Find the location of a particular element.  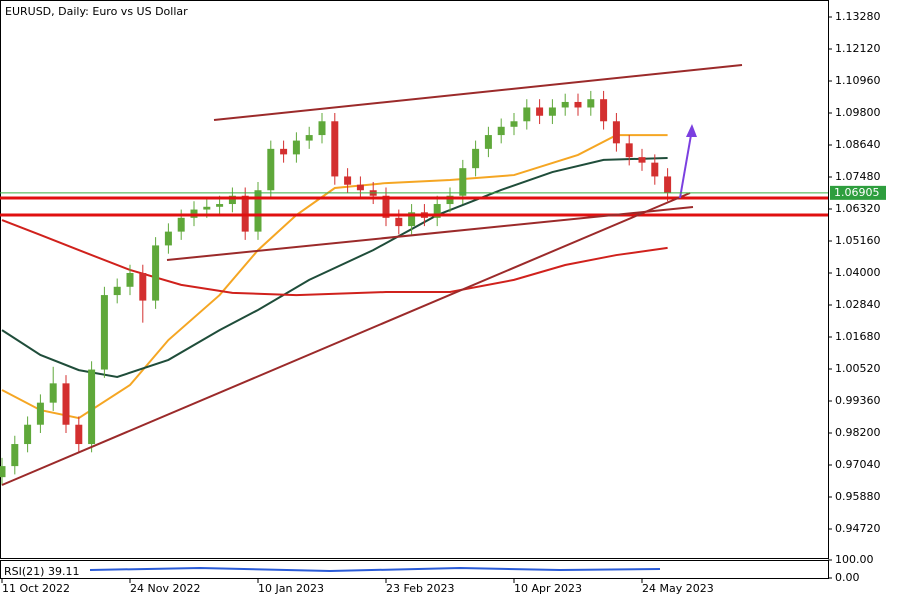

indicator-tick-label: 100.00 is located at coordinates (854, 559).